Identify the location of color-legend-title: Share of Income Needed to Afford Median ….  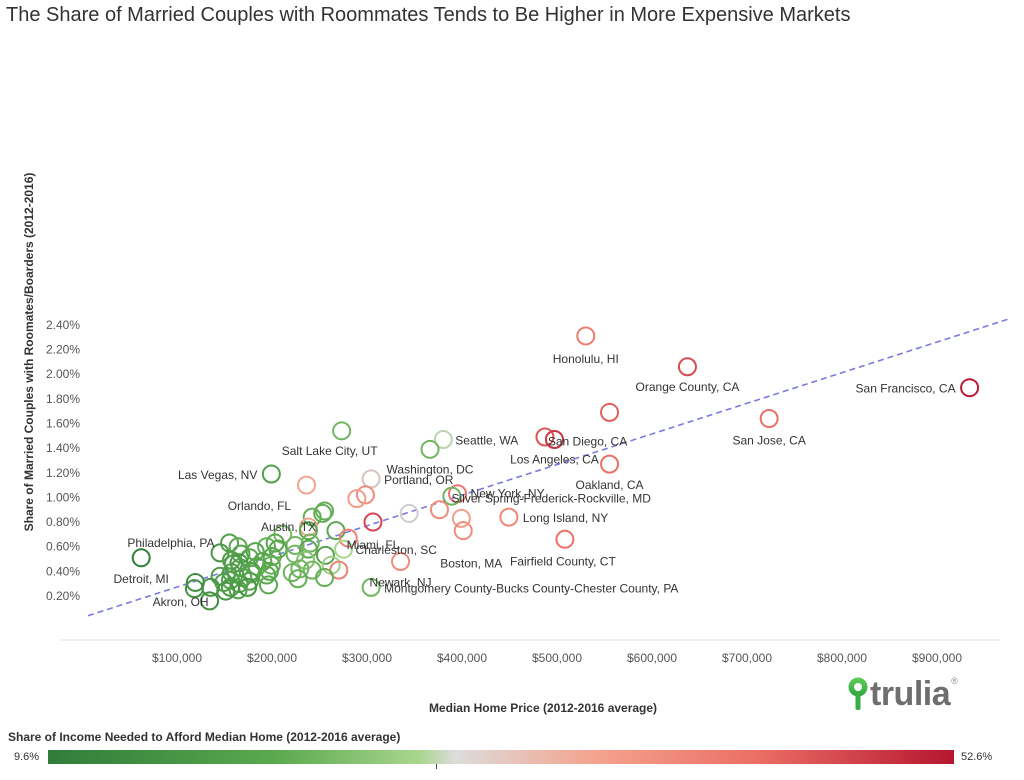
(204, 737).